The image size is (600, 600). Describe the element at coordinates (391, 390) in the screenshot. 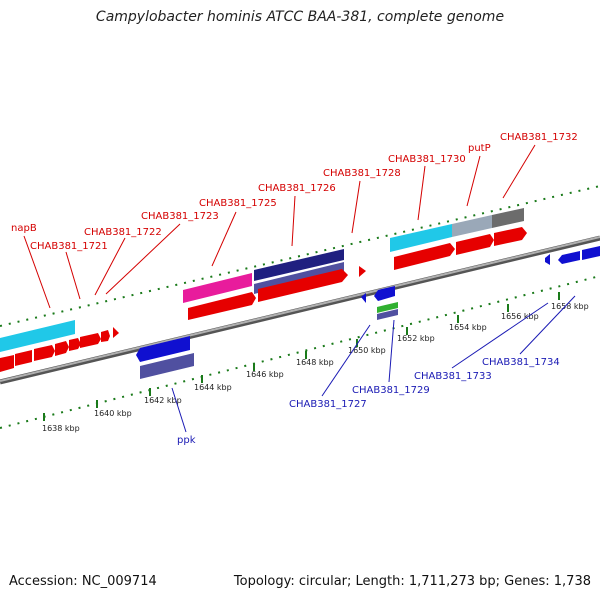

I see `gene-label-CHAB381-1729: CHAB381_1729` at that location.